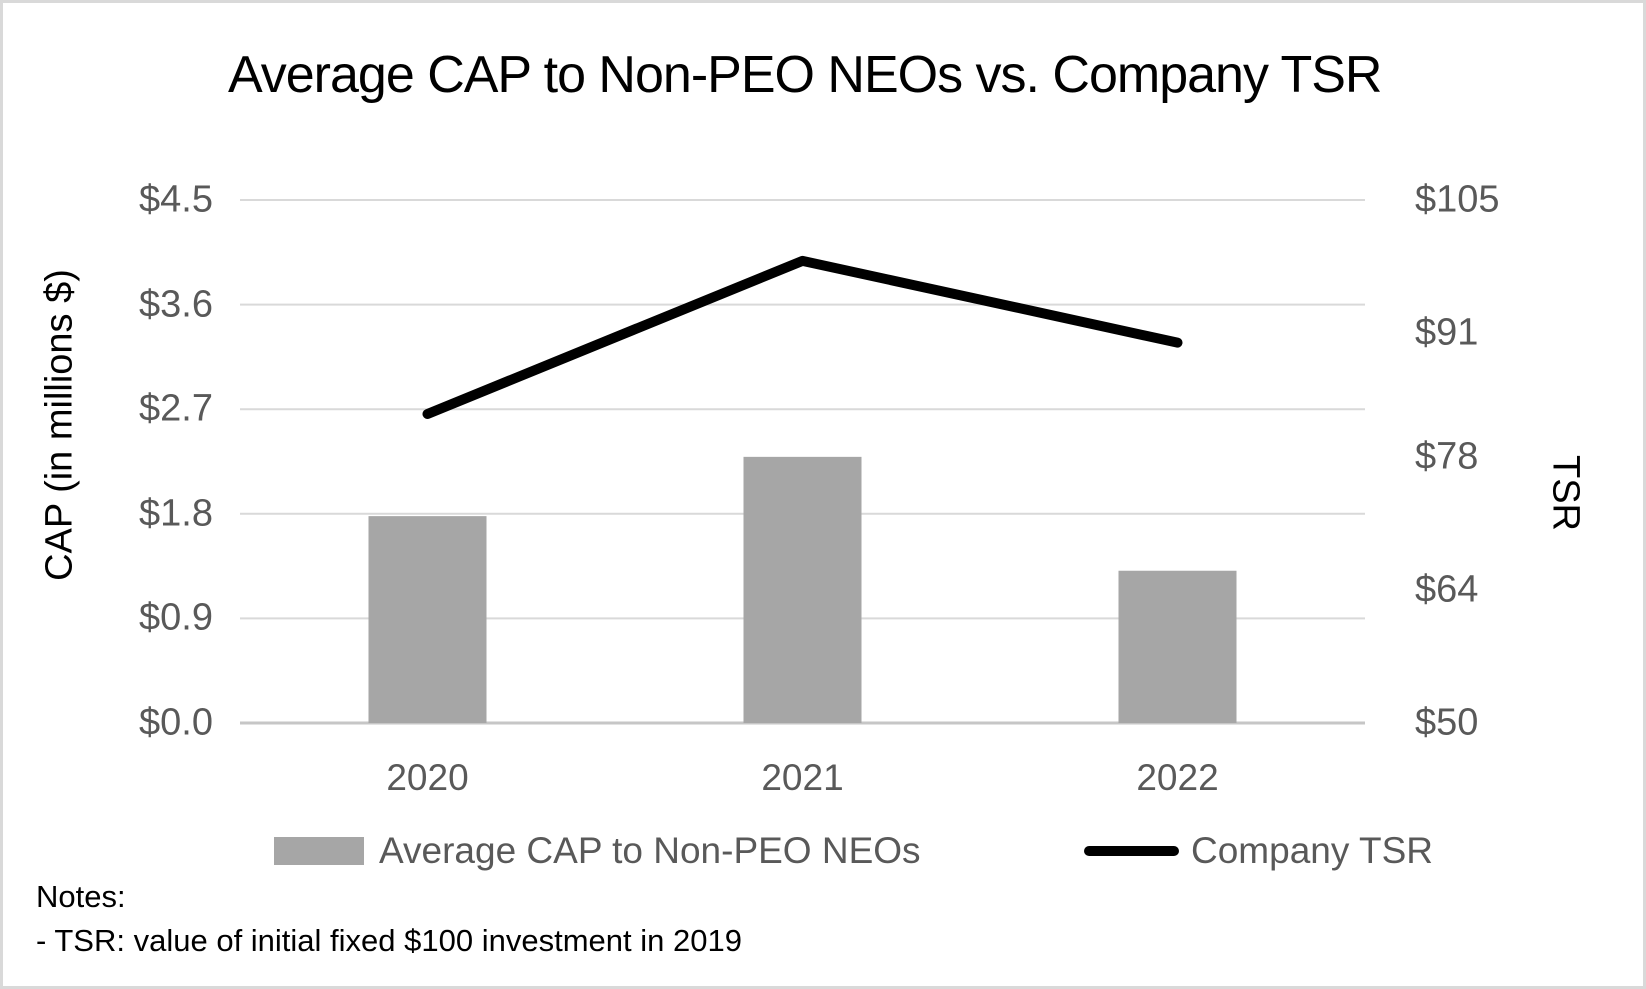 The image size is (1646, 989). What do you see at coordinates (176, 722) in the screenshot?
I see `left-tick-$0.0: $0.0` at bounding box center [176, 722].